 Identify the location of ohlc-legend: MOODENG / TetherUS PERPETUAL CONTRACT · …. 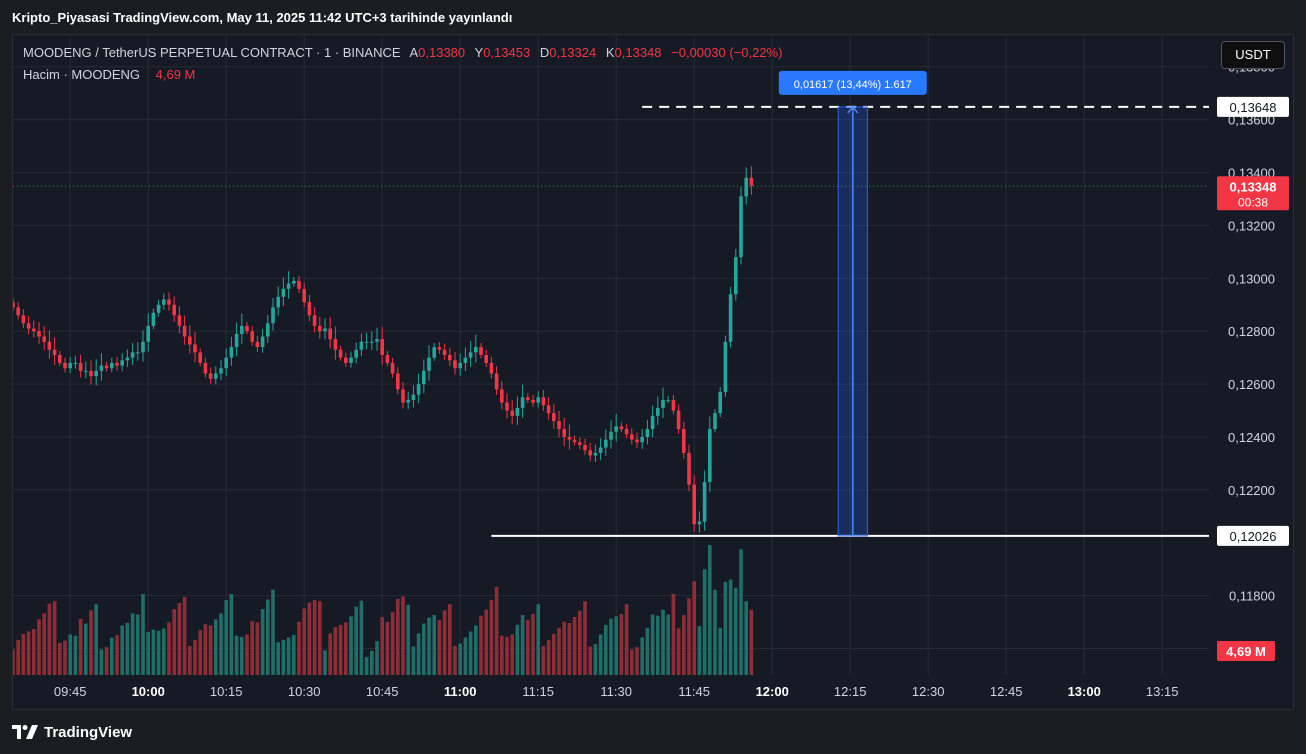
(402, 52).